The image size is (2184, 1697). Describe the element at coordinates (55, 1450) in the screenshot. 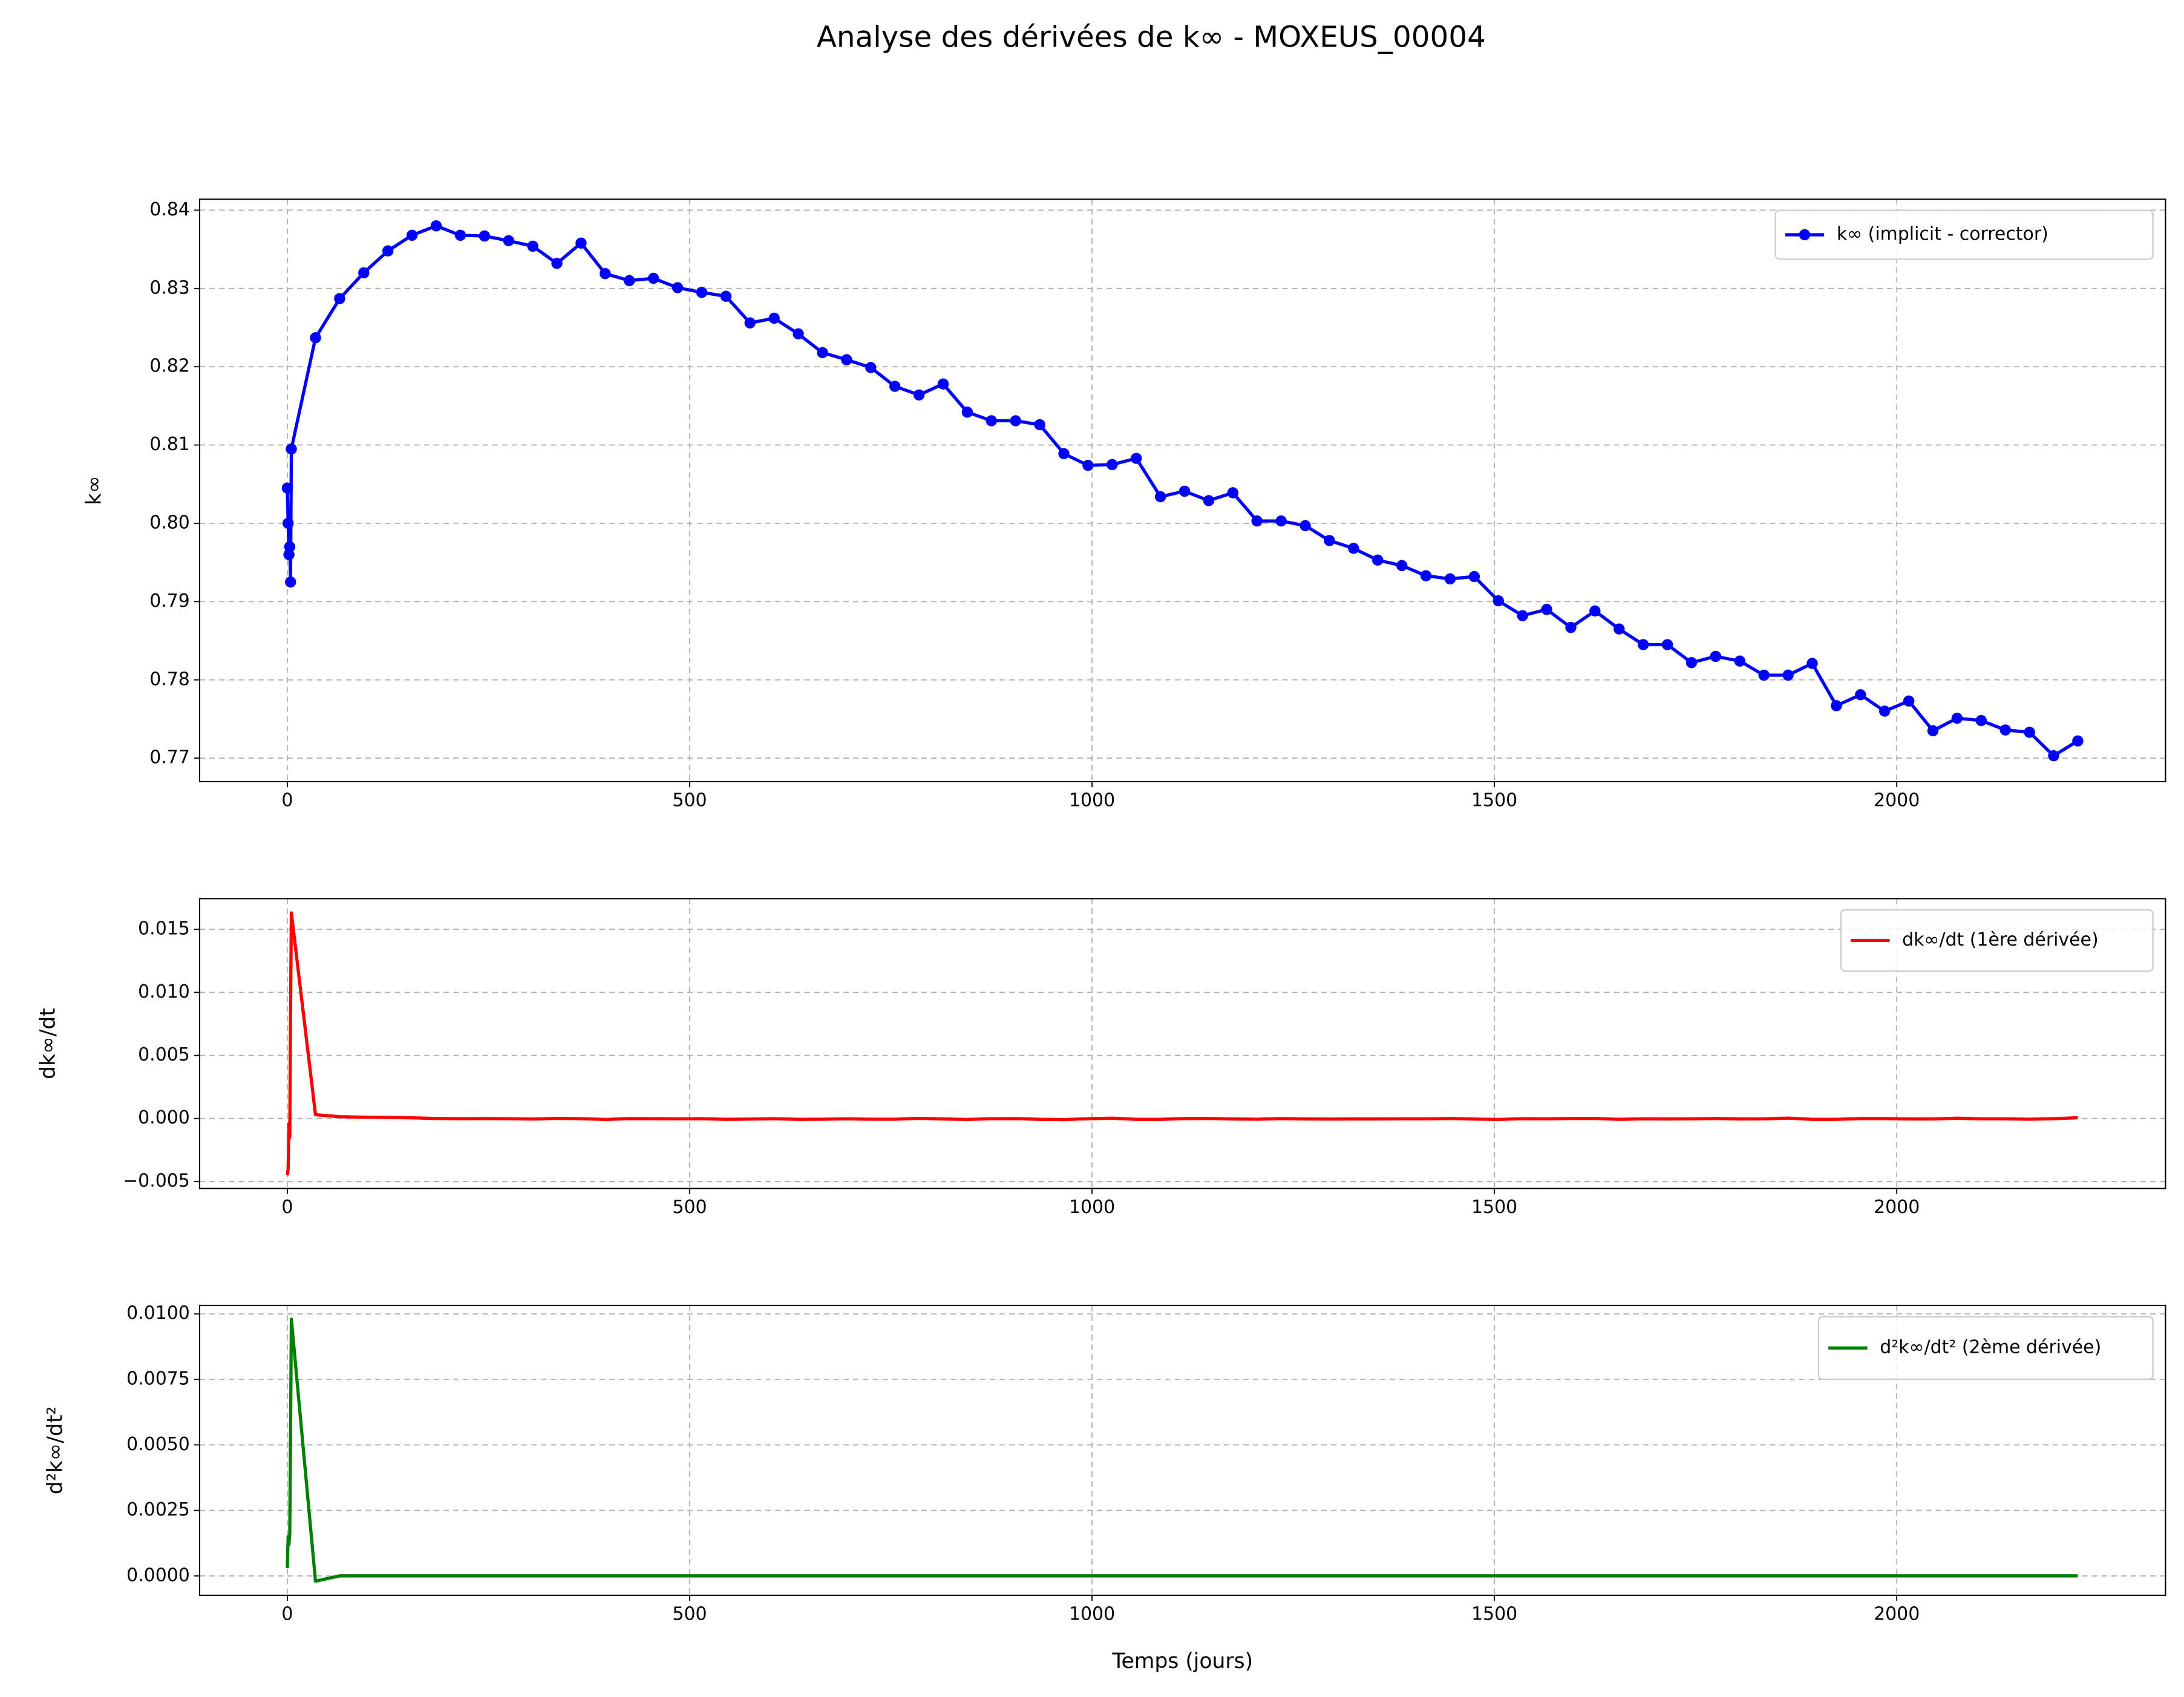

I see `y-axis-label: d²k∞/dt²` at that location.